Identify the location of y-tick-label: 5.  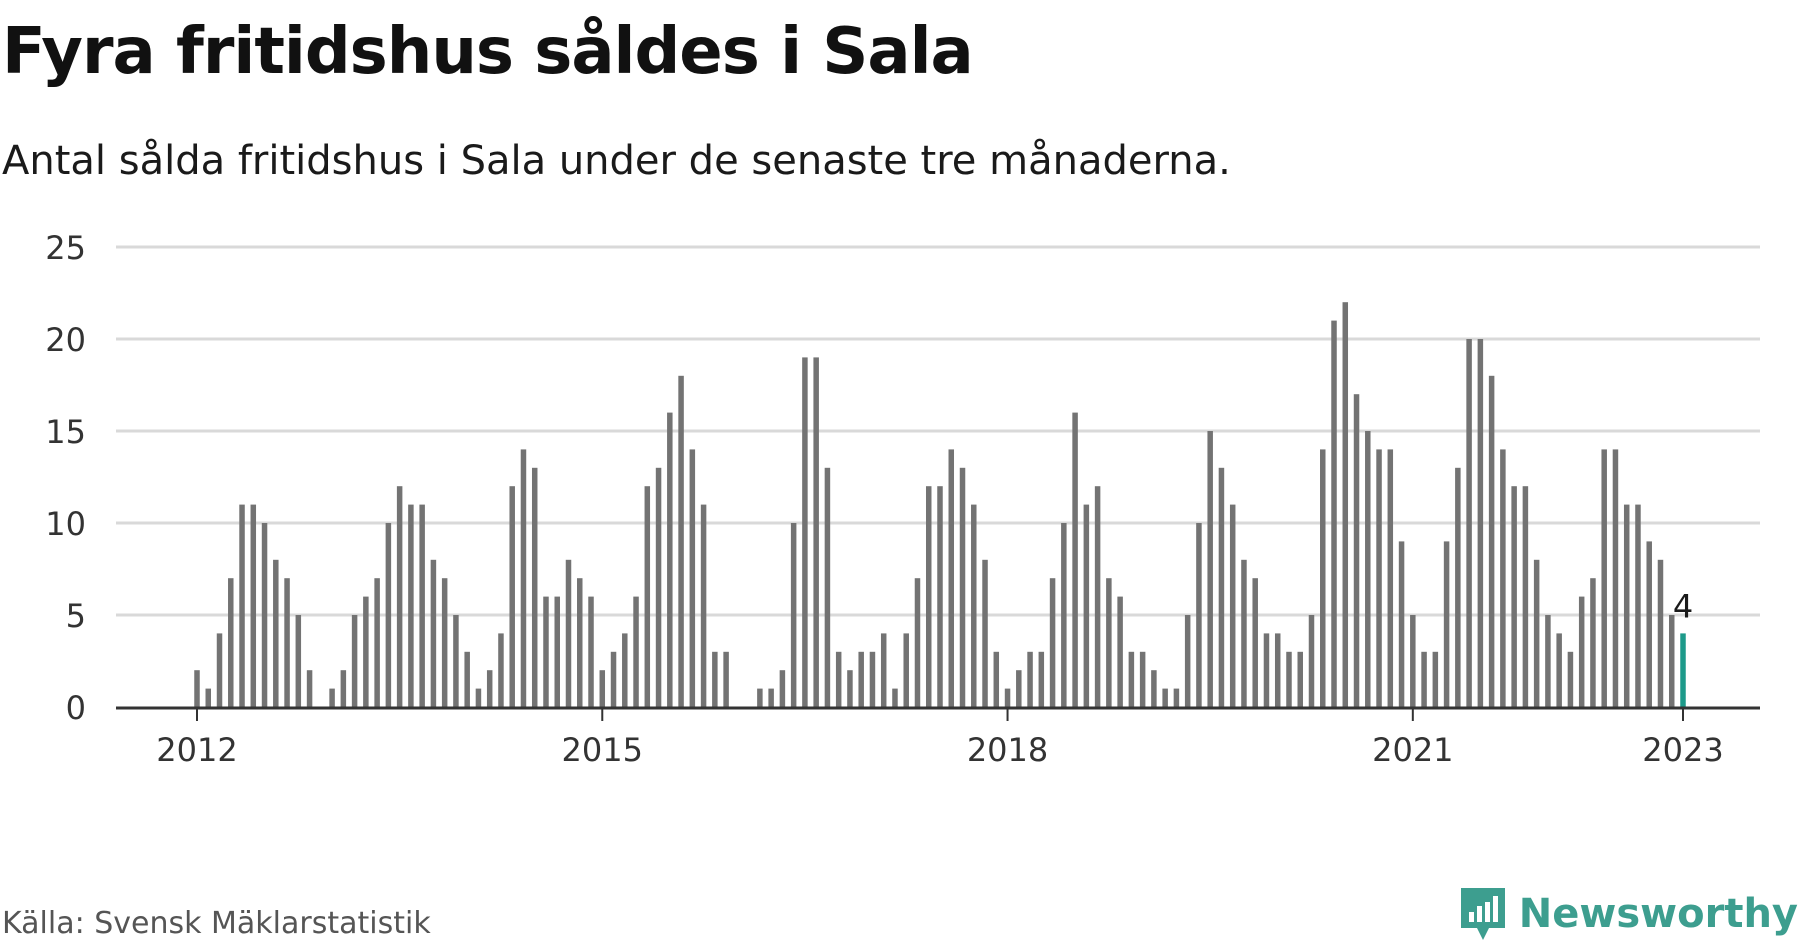
(76, 616).